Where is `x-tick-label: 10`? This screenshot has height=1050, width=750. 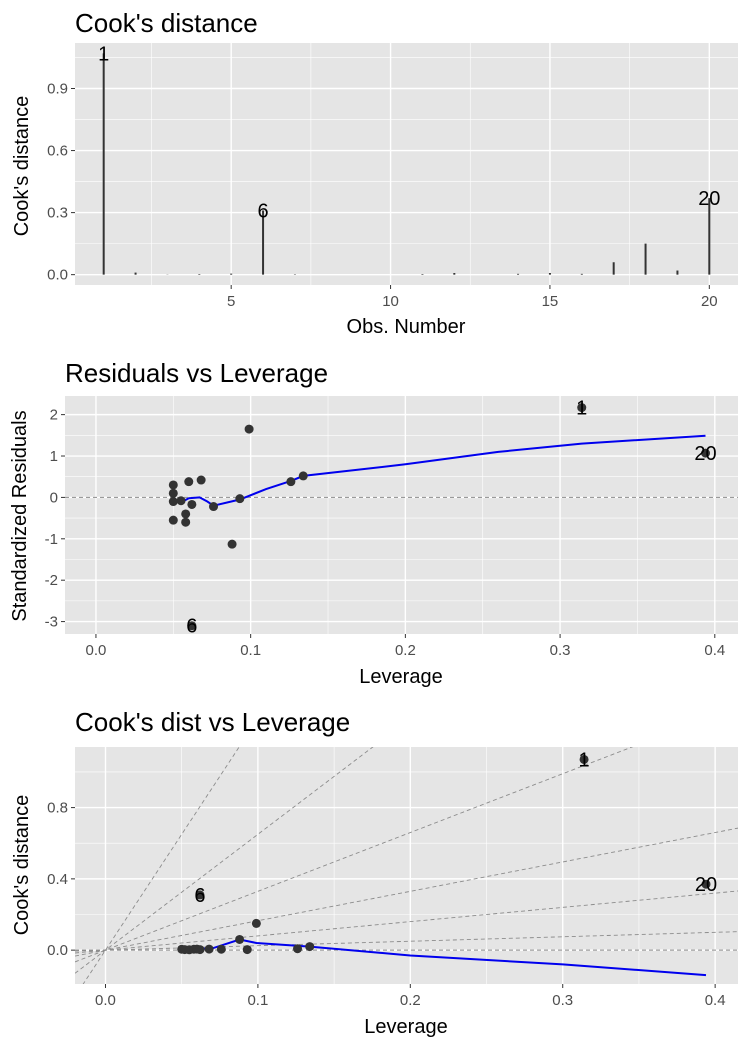 x-tick-label: 10 is located at coordinates (390, 301).